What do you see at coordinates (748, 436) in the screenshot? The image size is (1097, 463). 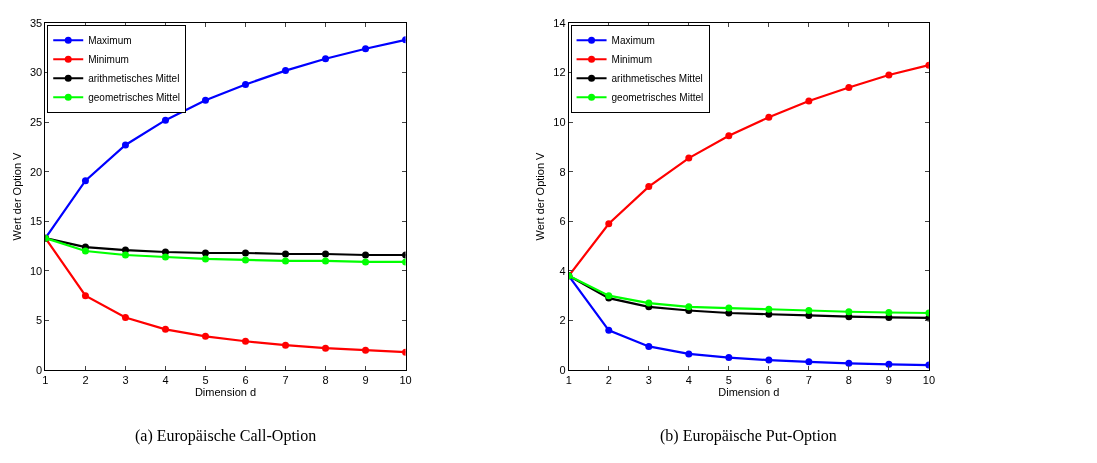 I see `text: (b) Europäische Put-Option` at bounding box center [748, 436].